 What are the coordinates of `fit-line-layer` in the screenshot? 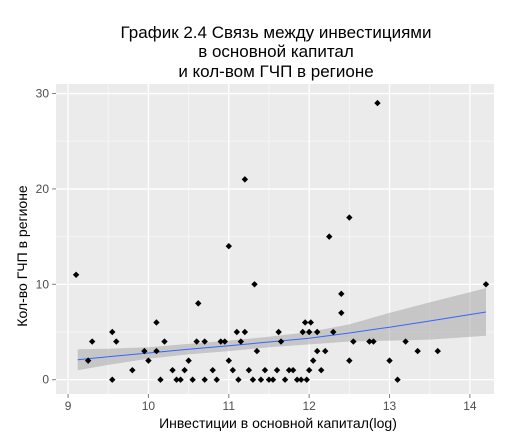 It's located at (282, 336).